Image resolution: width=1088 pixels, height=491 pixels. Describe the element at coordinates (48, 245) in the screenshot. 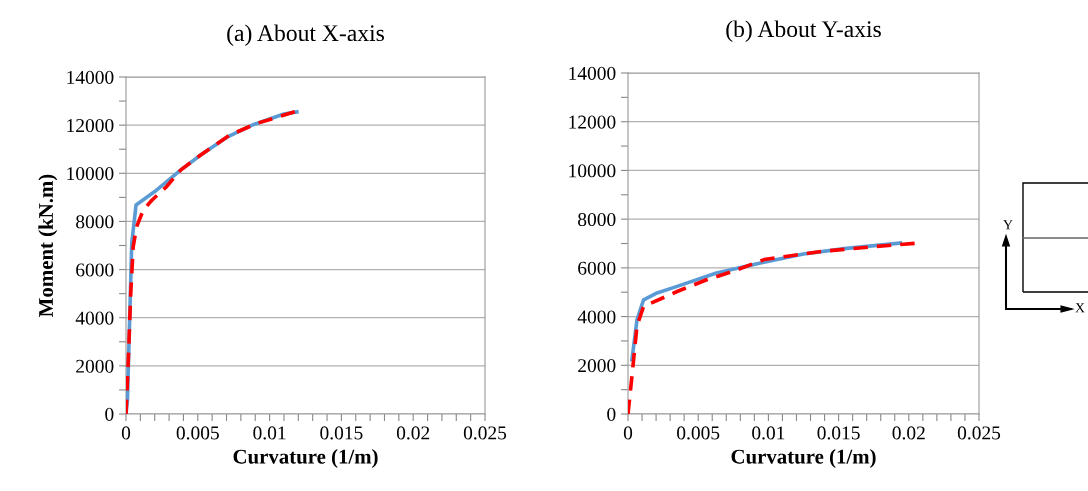

I see `y-axis-title: Moment (kN.m)` at that location.